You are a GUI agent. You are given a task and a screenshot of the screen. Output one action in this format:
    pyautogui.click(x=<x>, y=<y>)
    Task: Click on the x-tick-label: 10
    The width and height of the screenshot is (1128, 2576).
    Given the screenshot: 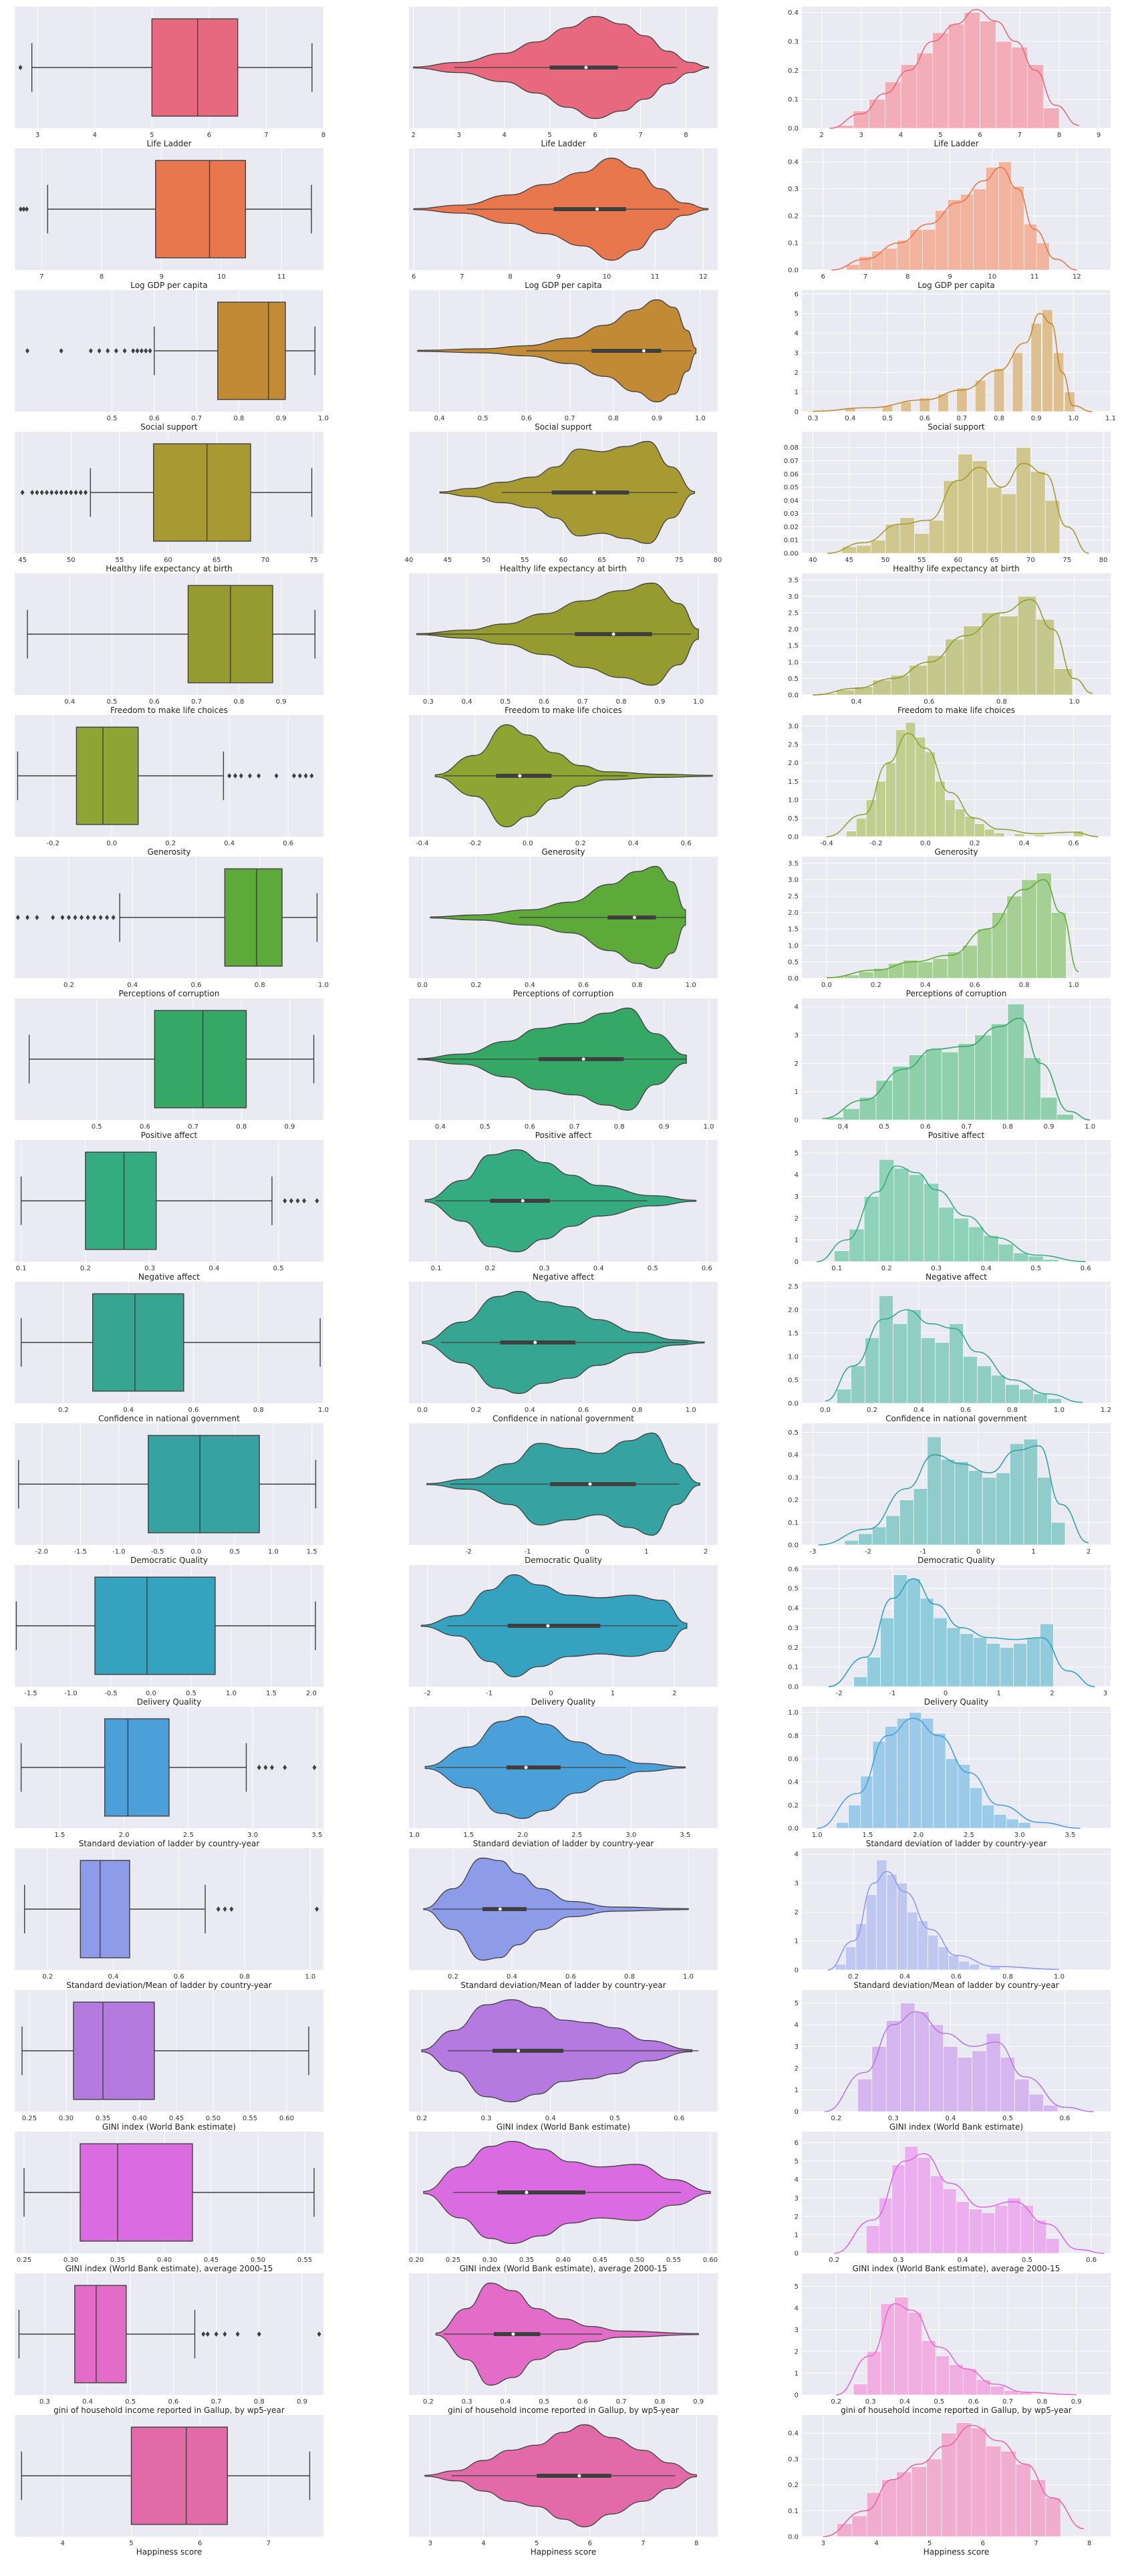 What is the action you would take?
    pyautogui.click(x=221, y=277)
    